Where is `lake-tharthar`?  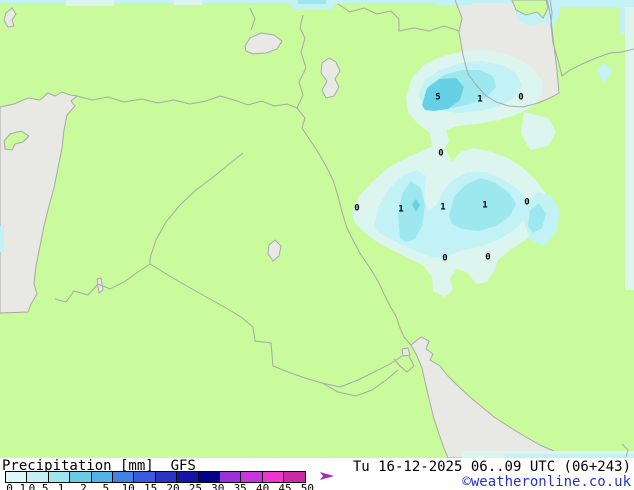 lake-tharthar is located at coordinates (274, 250).